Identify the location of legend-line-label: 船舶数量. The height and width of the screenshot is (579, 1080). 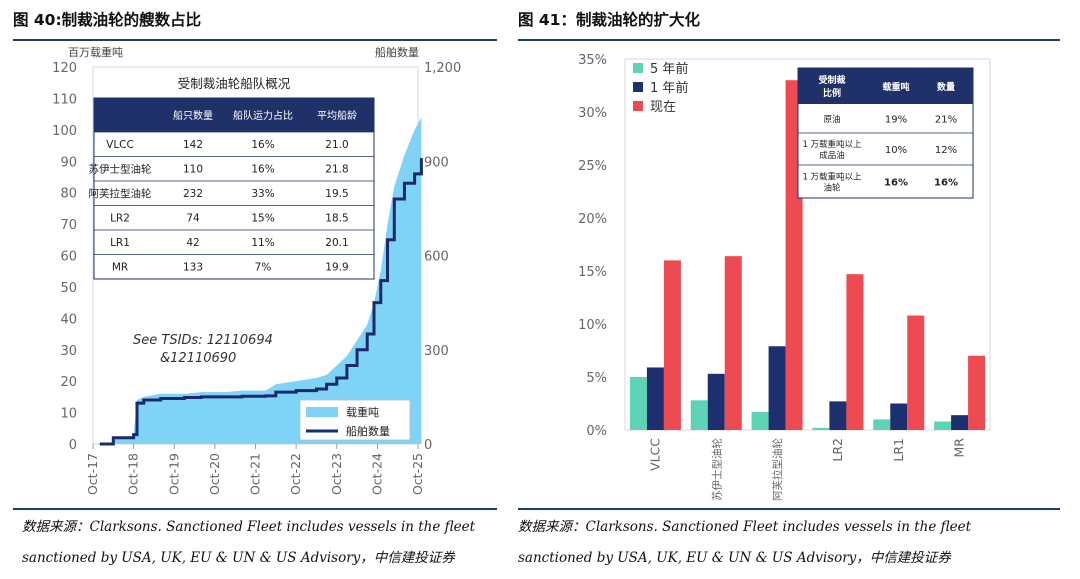
(368, 431).